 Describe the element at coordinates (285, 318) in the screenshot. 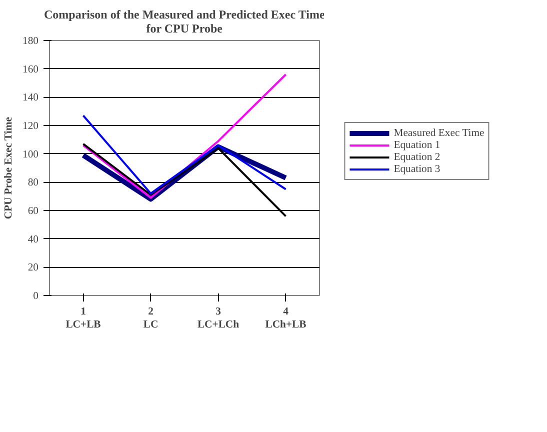

I see `x-tick-label: 4 LCh+LB` at that location.